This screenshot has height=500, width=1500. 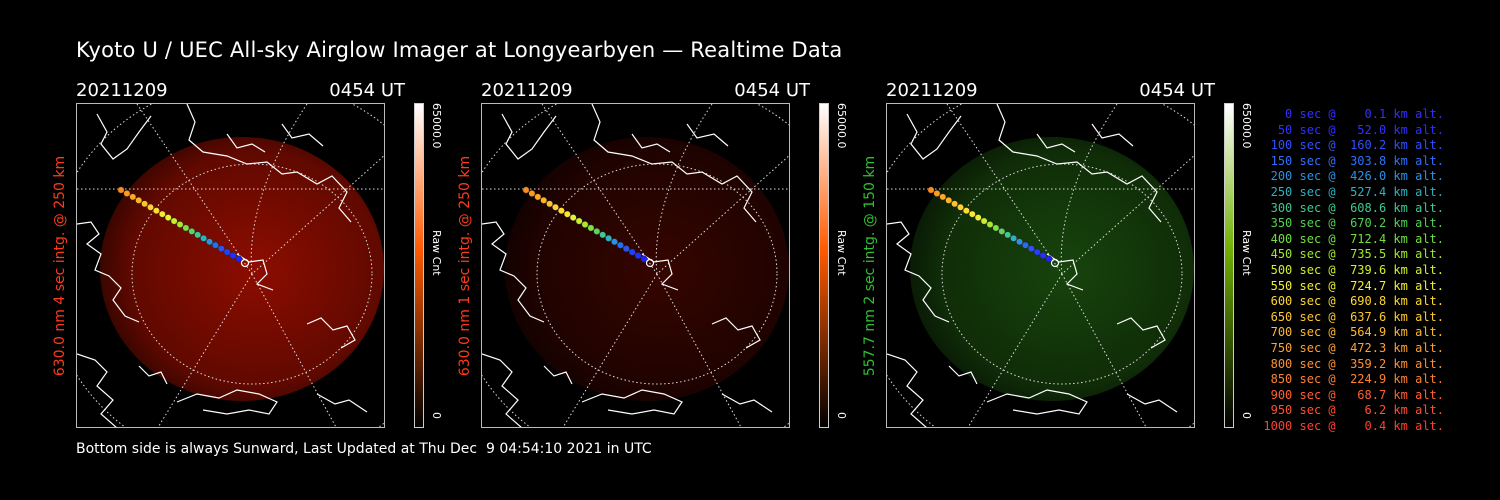 What do you see at coordinates (1357, 269) in the screenshot?
I see `legend-entry: 500 sec @ 739.6 km alt.` at bounding box center [1357, 269].